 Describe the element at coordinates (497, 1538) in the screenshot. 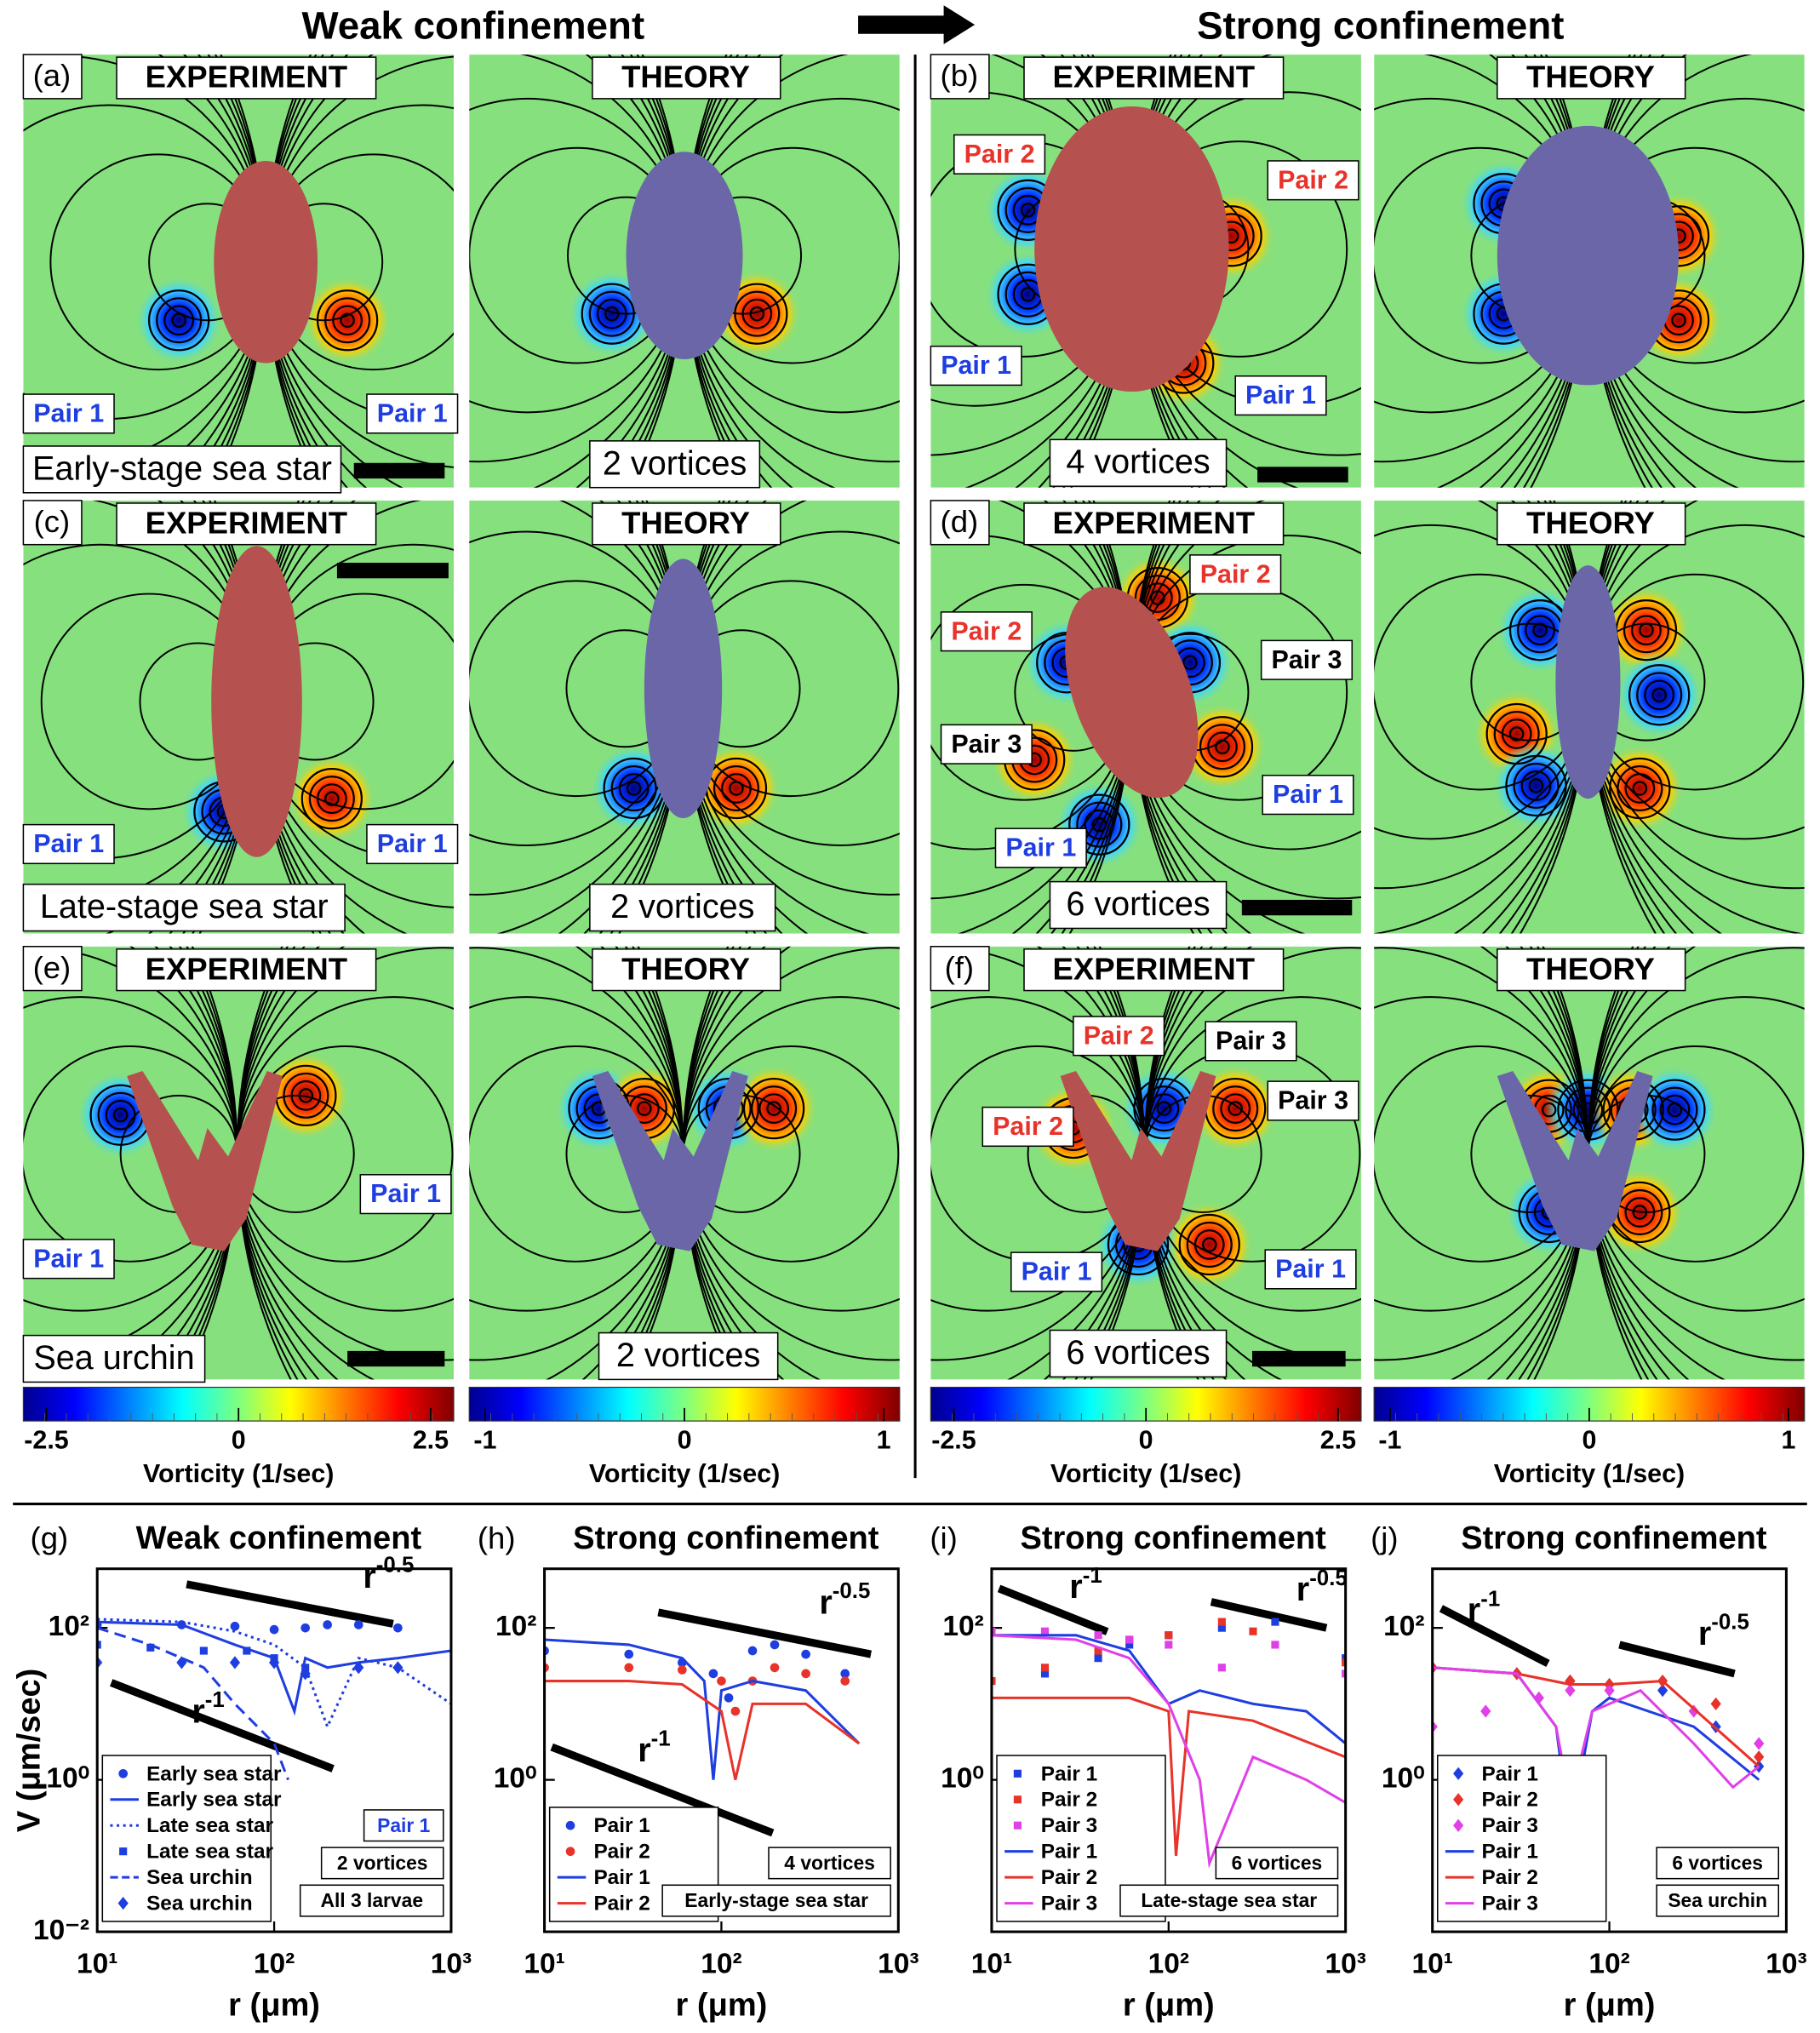

I see `chart-tag: (h)` at that location.